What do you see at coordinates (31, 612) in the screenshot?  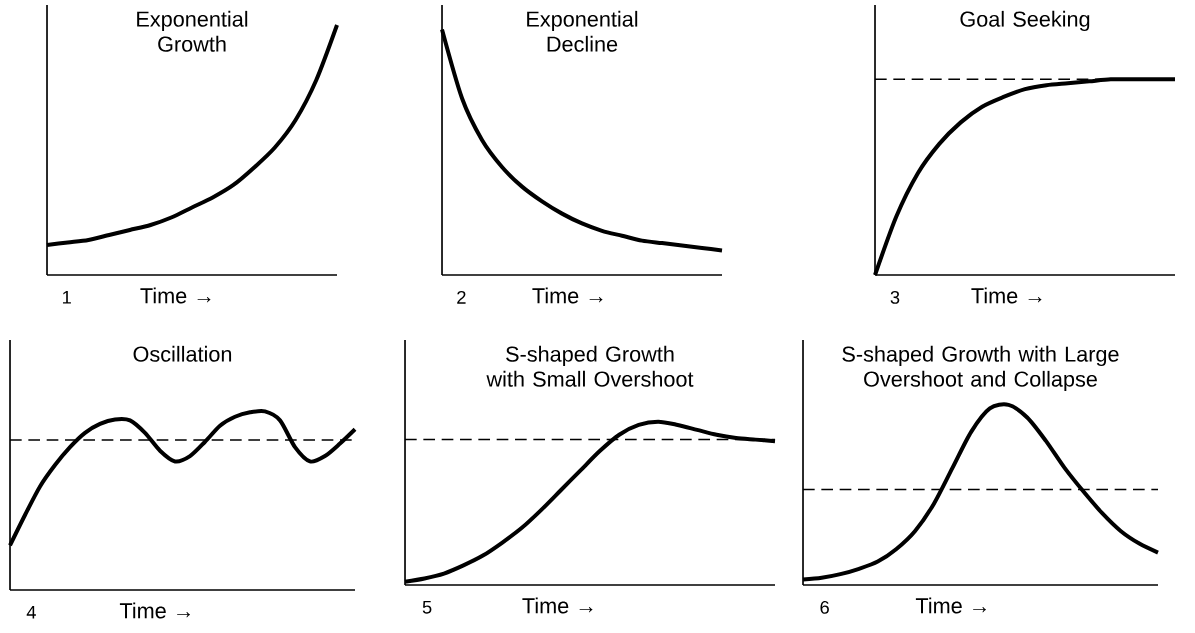 I see `text: 4` at bounding box center [31, 612].